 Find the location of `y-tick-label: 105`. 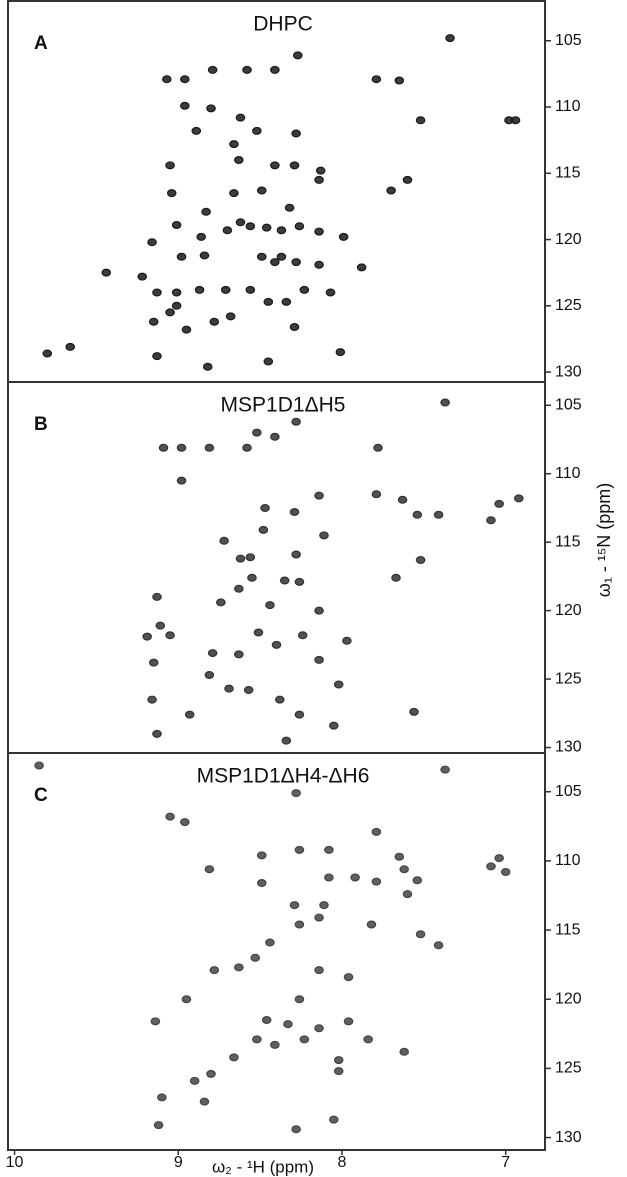

y-tick-label: 105 is located at coordinates (568, 404).